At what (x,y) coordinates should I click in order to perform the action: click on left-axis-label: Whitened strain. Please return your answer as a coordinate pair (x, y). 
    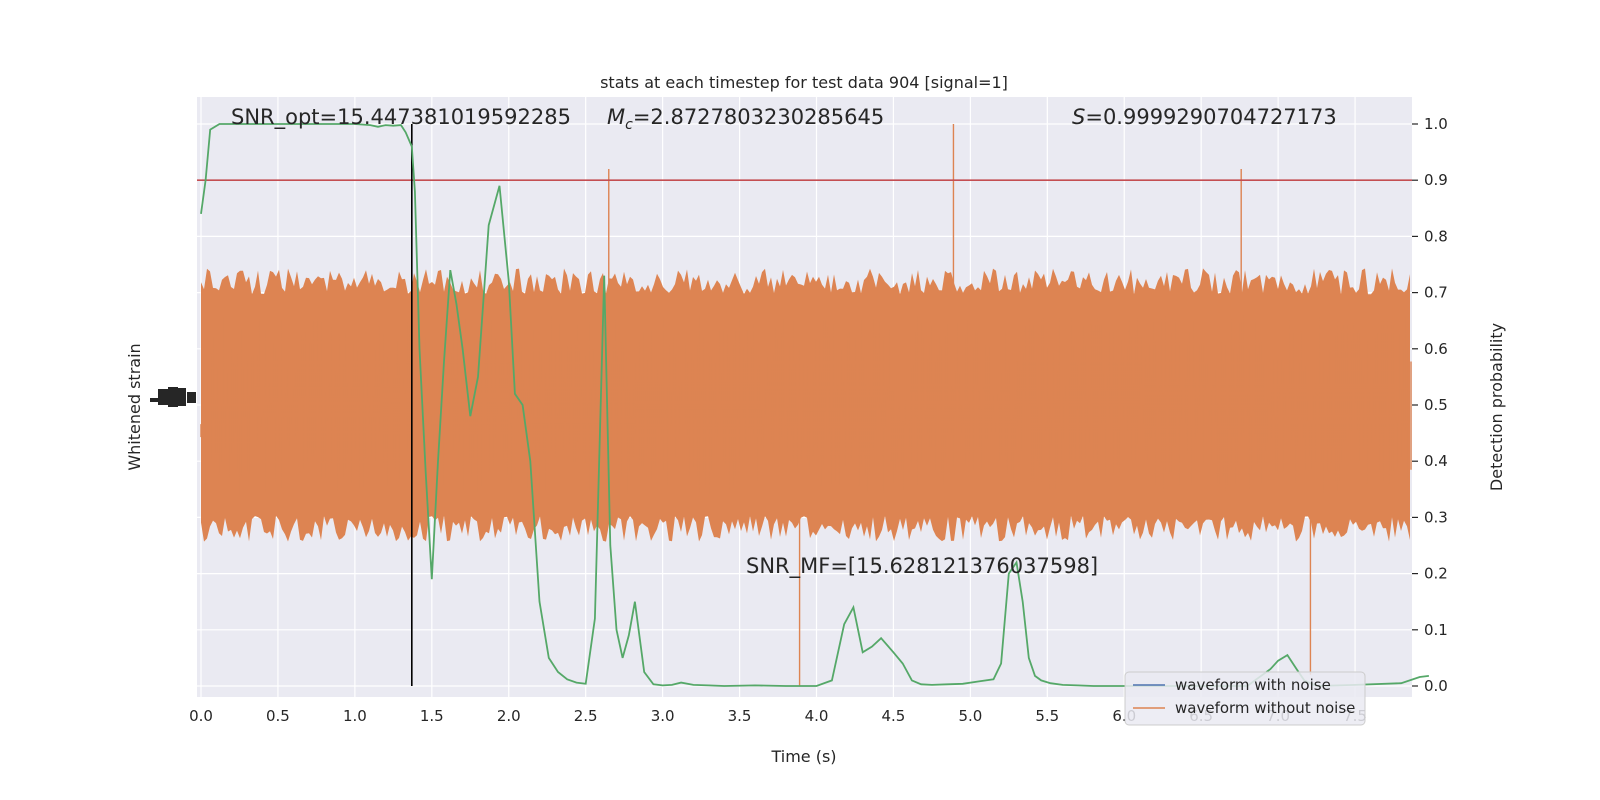
    Looking at the image, I should click on (134, 406).